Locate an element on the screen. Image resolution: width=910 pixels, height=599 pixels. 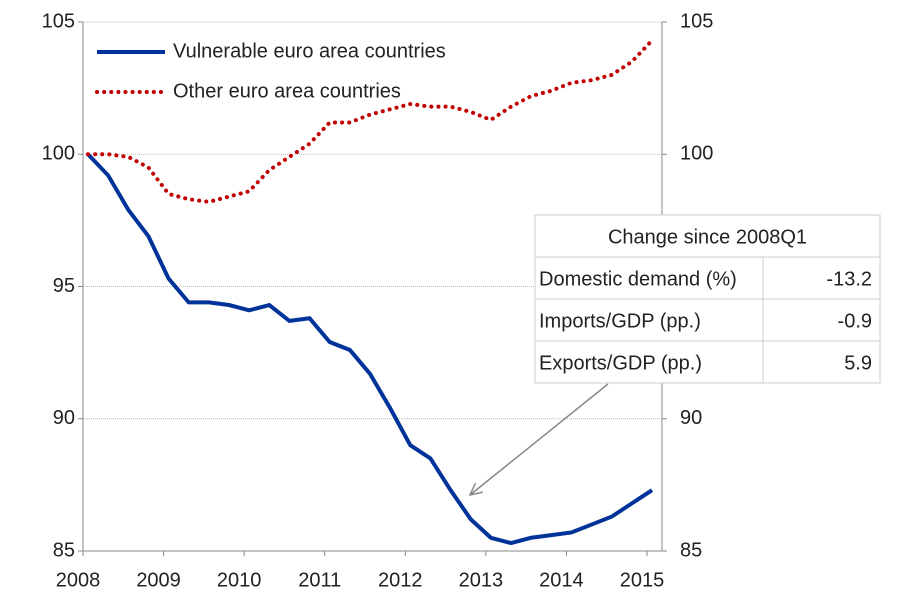
y-tick-label: 95 is located at coordinates (64, 286).